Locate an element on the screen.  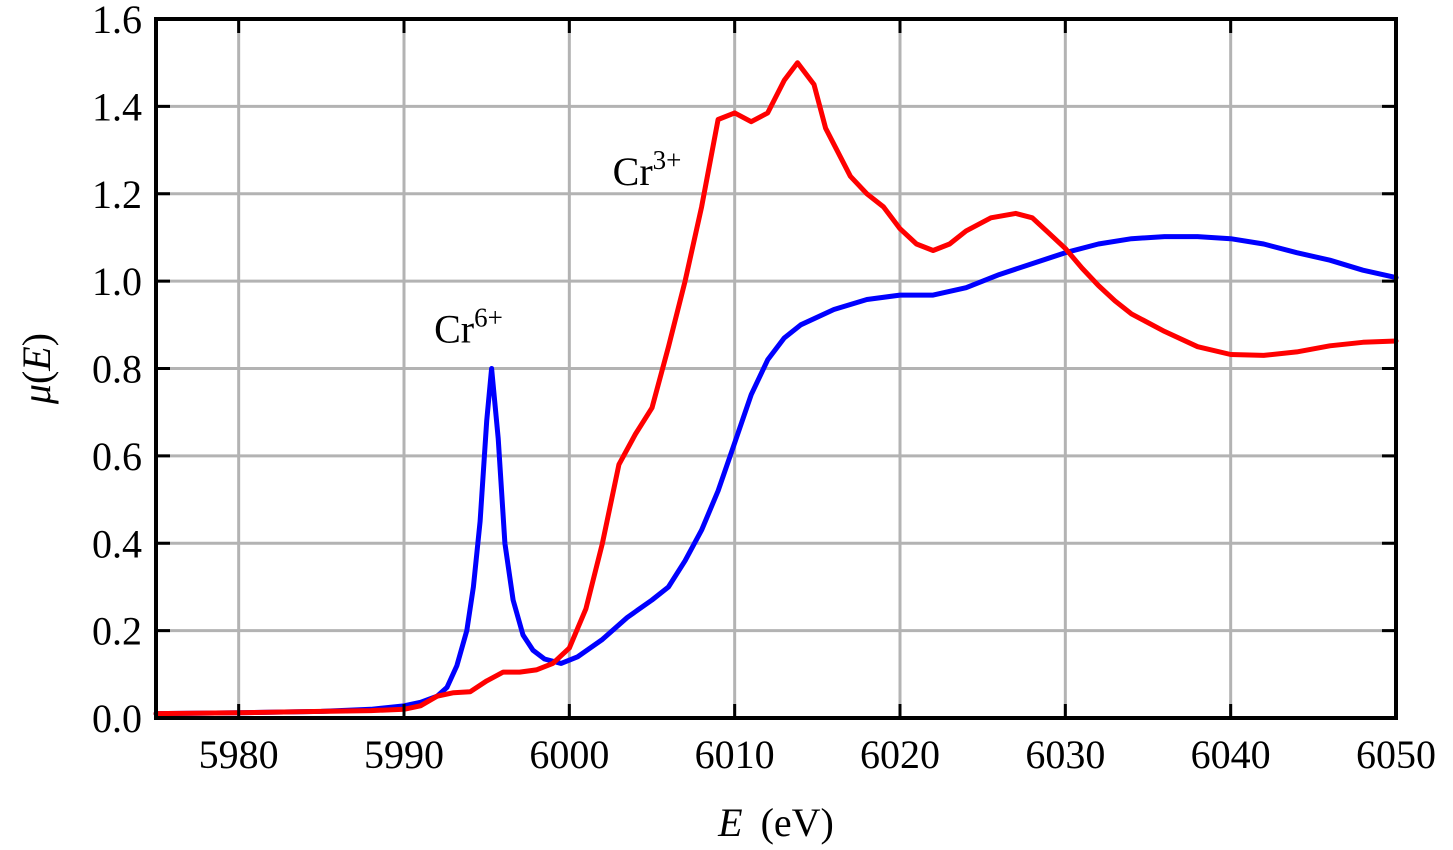
y-tick-label: 0.8 is located at coordinates (117, 369).